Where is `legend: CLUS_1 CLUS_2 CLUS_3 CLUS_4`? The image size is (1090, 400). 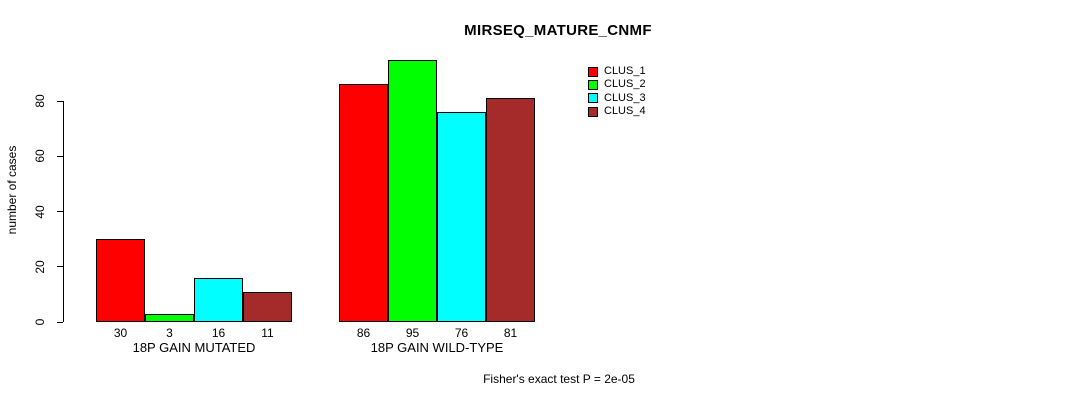
legend: CLUS_1 CLUS_2 CLUS_3 CLUS_4 is located at coordinates (617, 91).